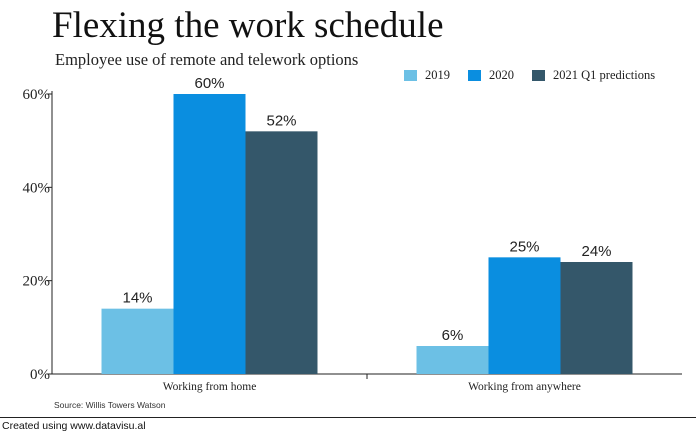 Image resolution: width=696 pixels, height=435 pixels. What do you see at coordinates (137, 341) in the screenshot?
I see `bar-working-from-home-2019` at bounding box center [137, 341].